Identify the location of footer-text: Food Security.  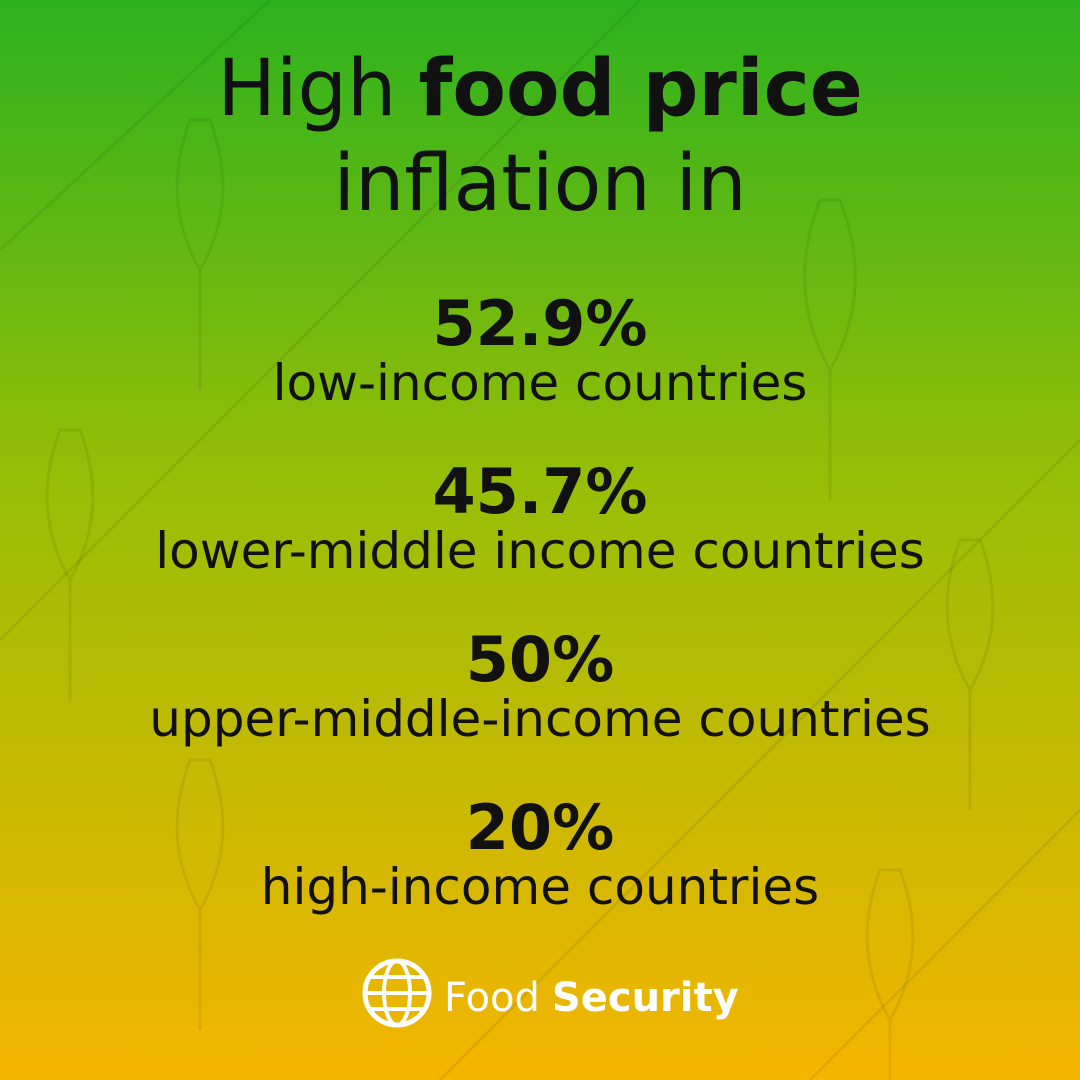
(591, 998).